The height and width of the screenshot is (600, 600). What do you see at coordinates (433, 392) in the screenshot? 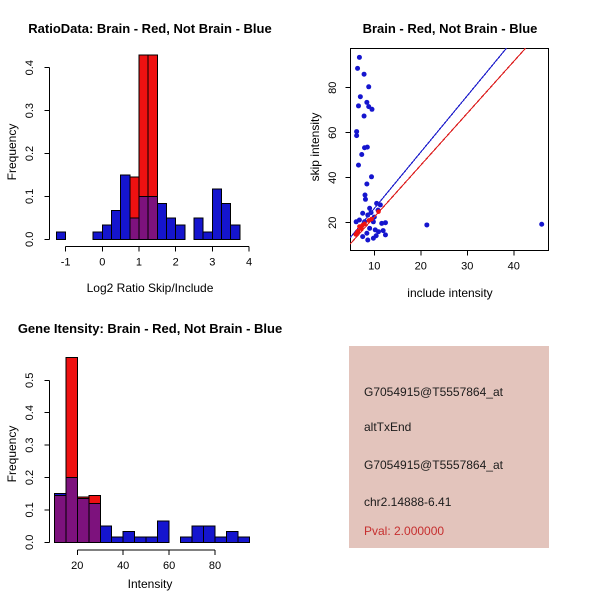
I see `probe-id-line: G7054915@T5557864_at` at bounding box center [433, 392].